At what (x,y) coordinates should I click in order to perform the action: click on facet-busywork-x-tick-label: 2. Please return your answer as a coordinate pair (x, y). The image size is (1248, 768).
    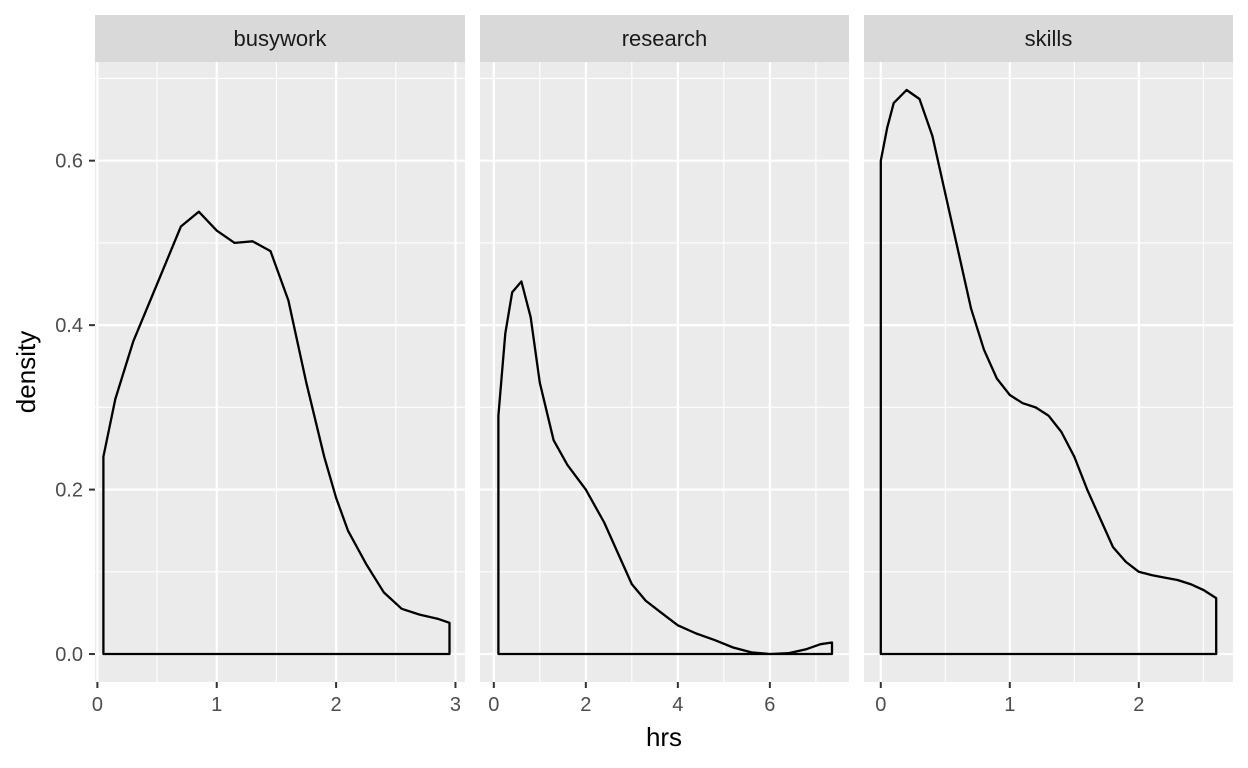
    Looking at the image, I should click on (336, 705).